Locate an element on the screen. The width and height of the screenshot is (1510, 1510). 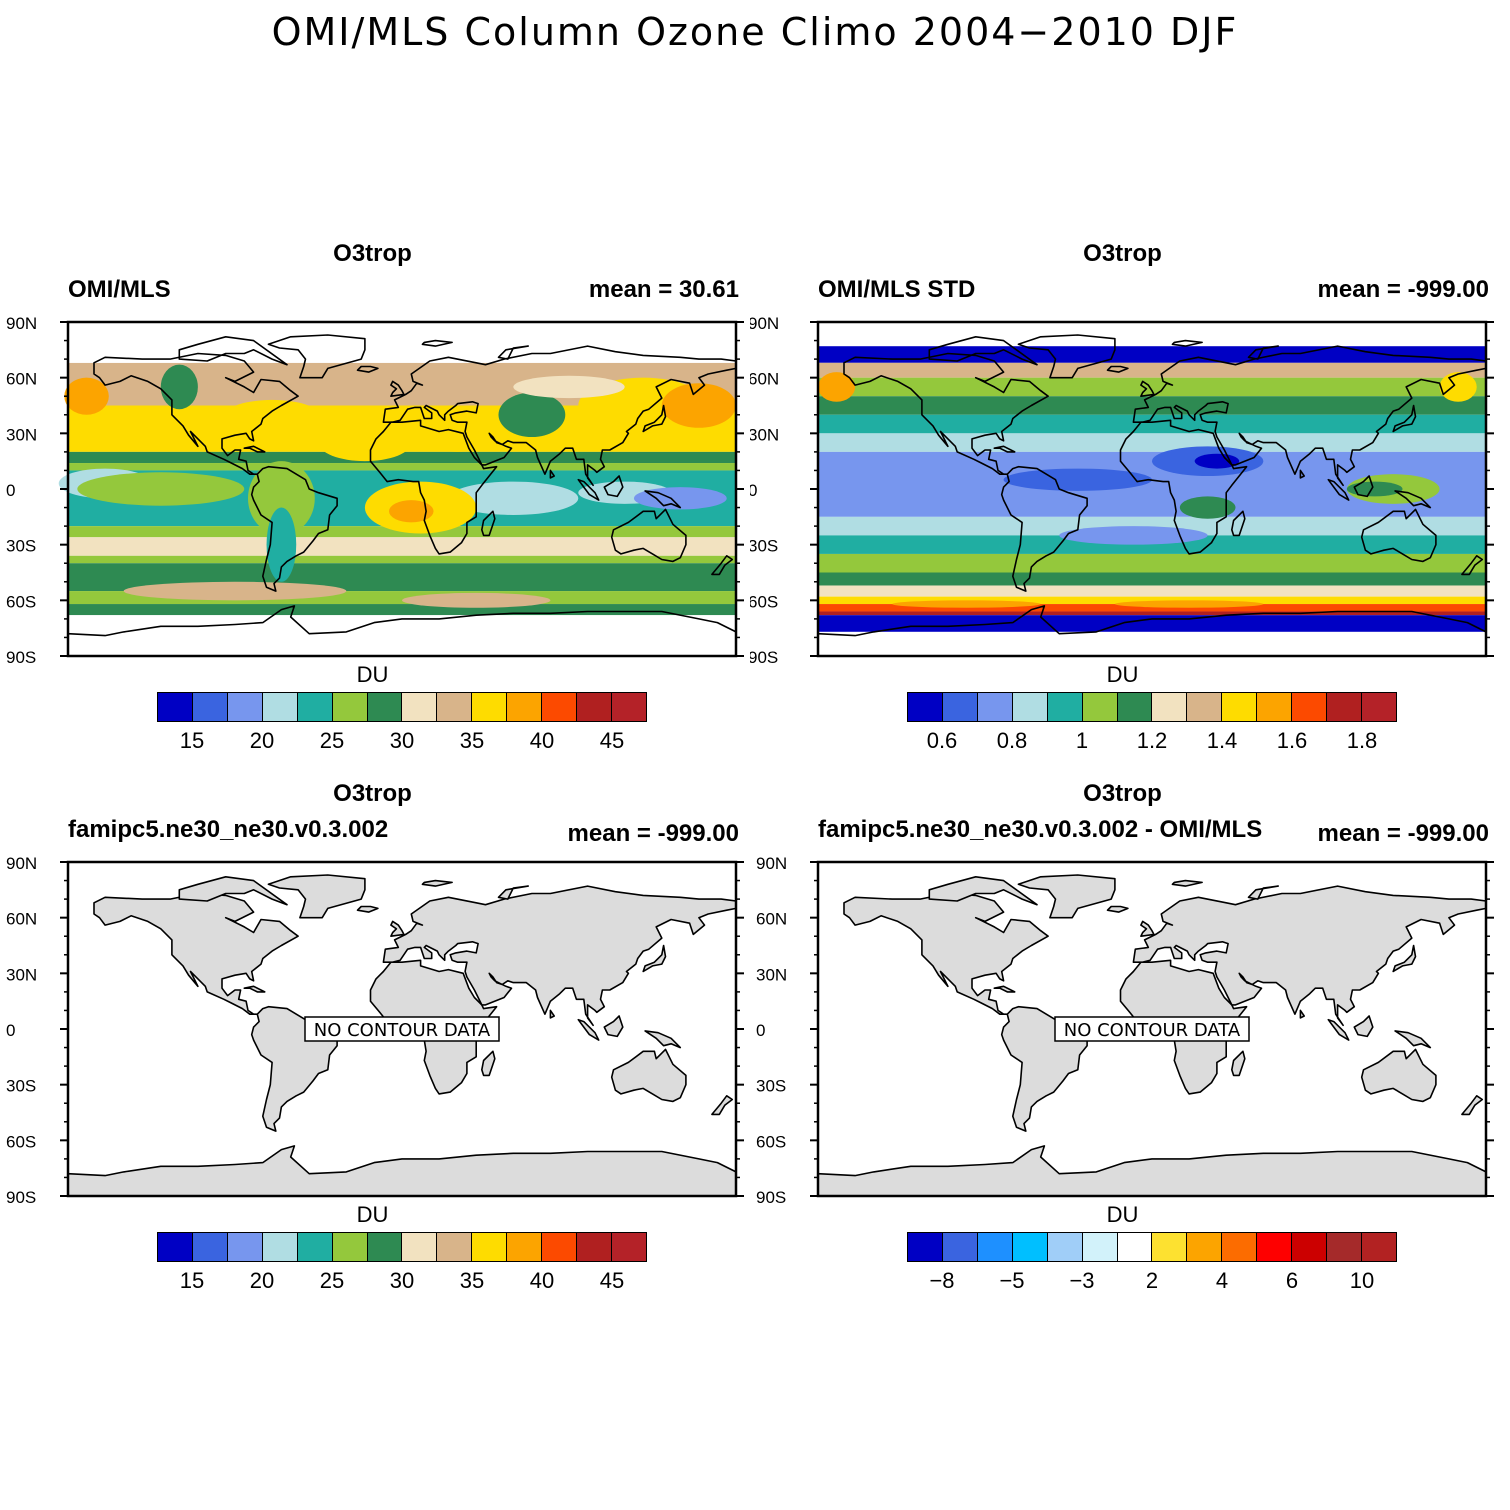
coastline-iceland is located at coordinates (367, 369).